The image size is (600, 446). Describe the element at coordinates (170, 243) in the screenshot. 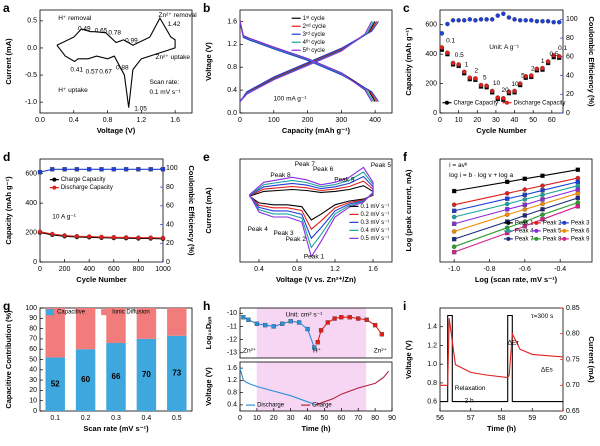

I see `y2-tick-label: 20` at that location.